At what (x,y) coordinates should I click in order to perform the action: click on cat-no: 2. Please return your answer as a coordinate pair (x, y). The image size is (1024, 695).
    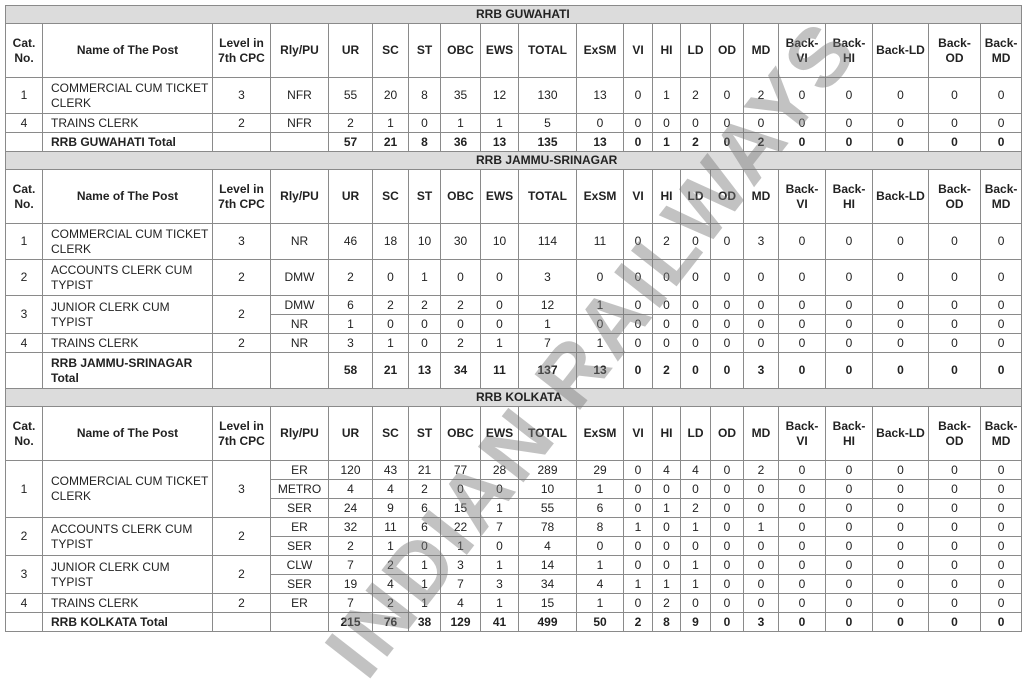
    Looking at the image, I should click on (24, 277).